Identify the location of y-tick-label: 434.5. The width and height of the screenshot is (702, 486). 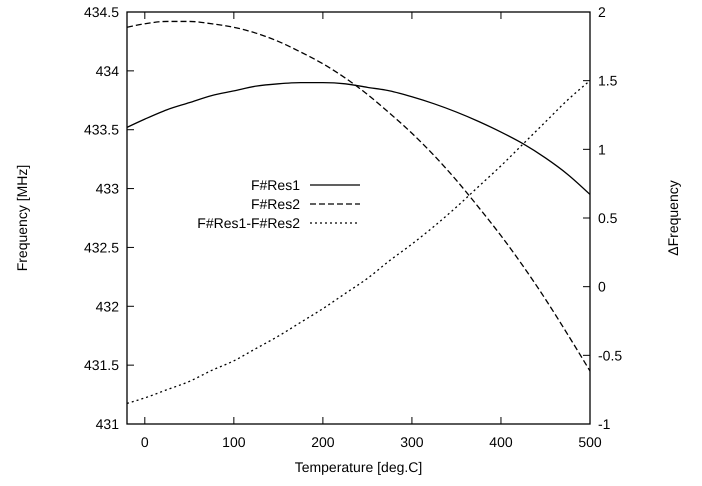
(102, 12).